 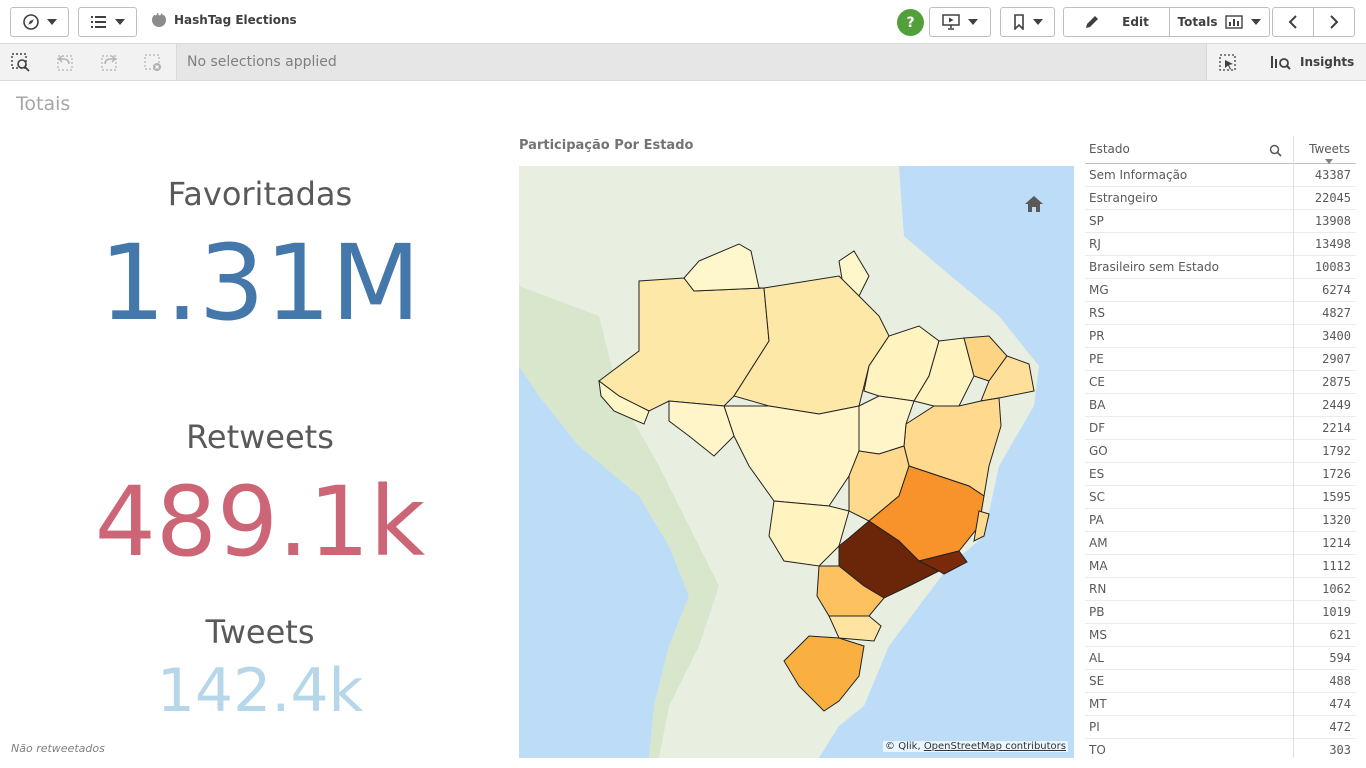 I want to click on cell-estado: MT, so click(x=1098, y=704).